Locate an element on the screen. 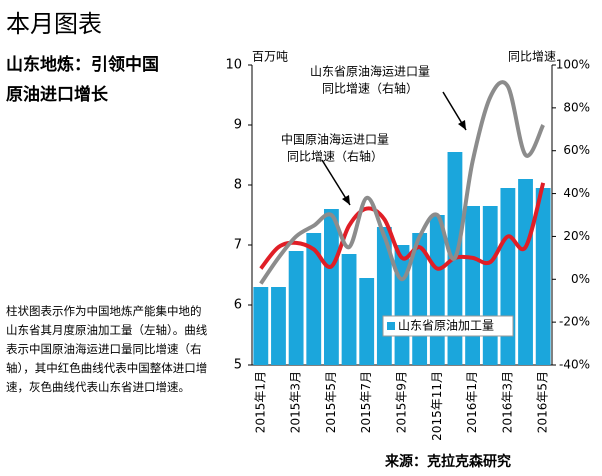 Image resolution: width=602 pixels, height=476 pixels. x-tick-label: 2016年1月 is located at coordinates (472, 402).